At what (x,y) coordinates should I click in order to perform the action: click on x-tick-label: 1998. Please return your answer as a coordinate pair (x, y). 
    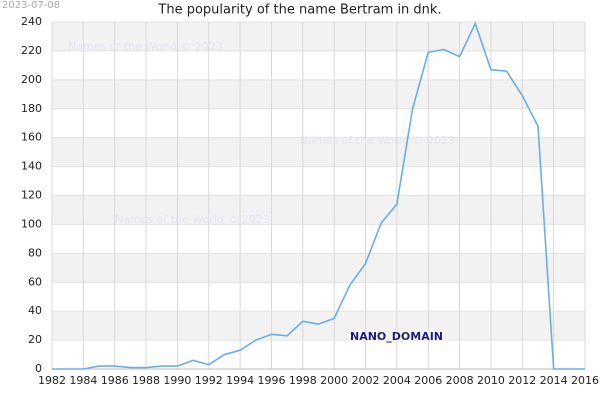
    Looking at the image, I should click on (303, 380).